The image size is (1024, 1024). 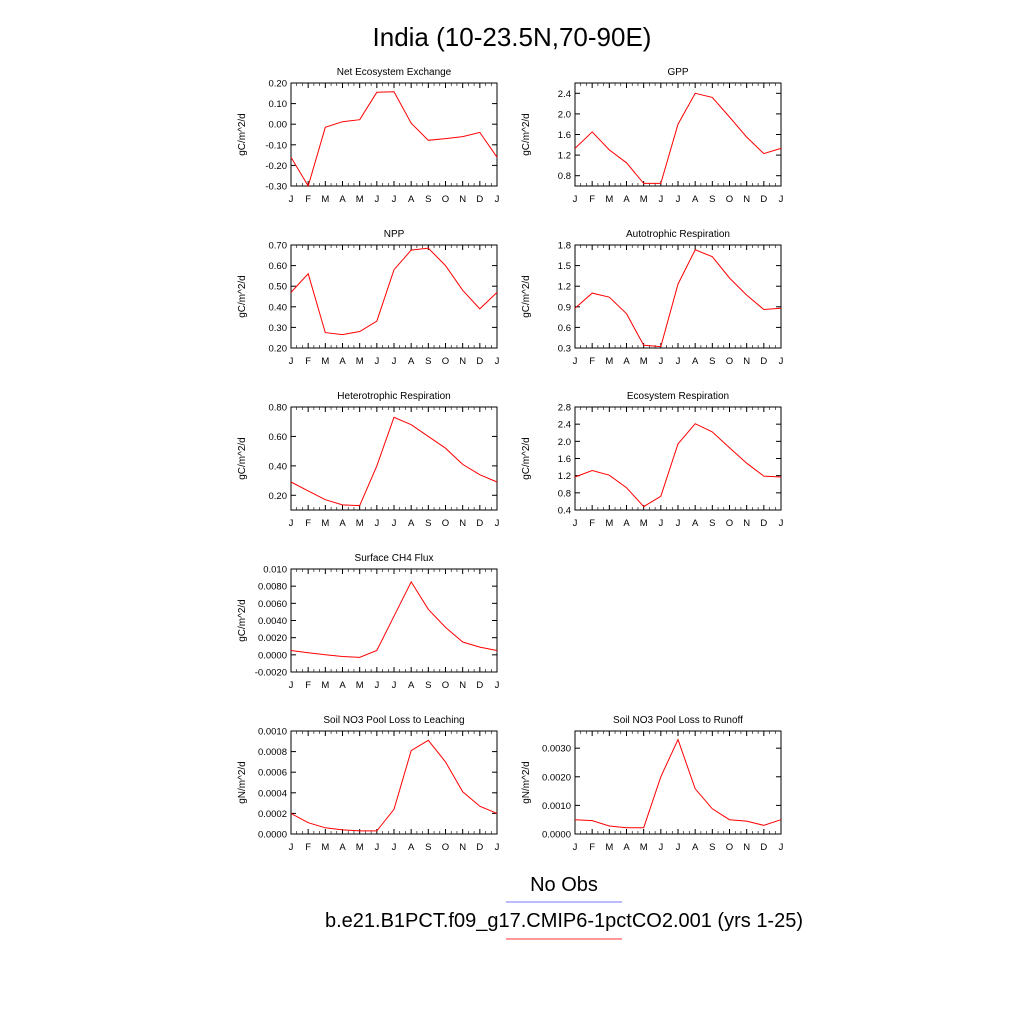 What do you see at coordinates (564, 408) in the screenshot?
I see `y-tick-label: 2.8` at bounding box center [564, 408].